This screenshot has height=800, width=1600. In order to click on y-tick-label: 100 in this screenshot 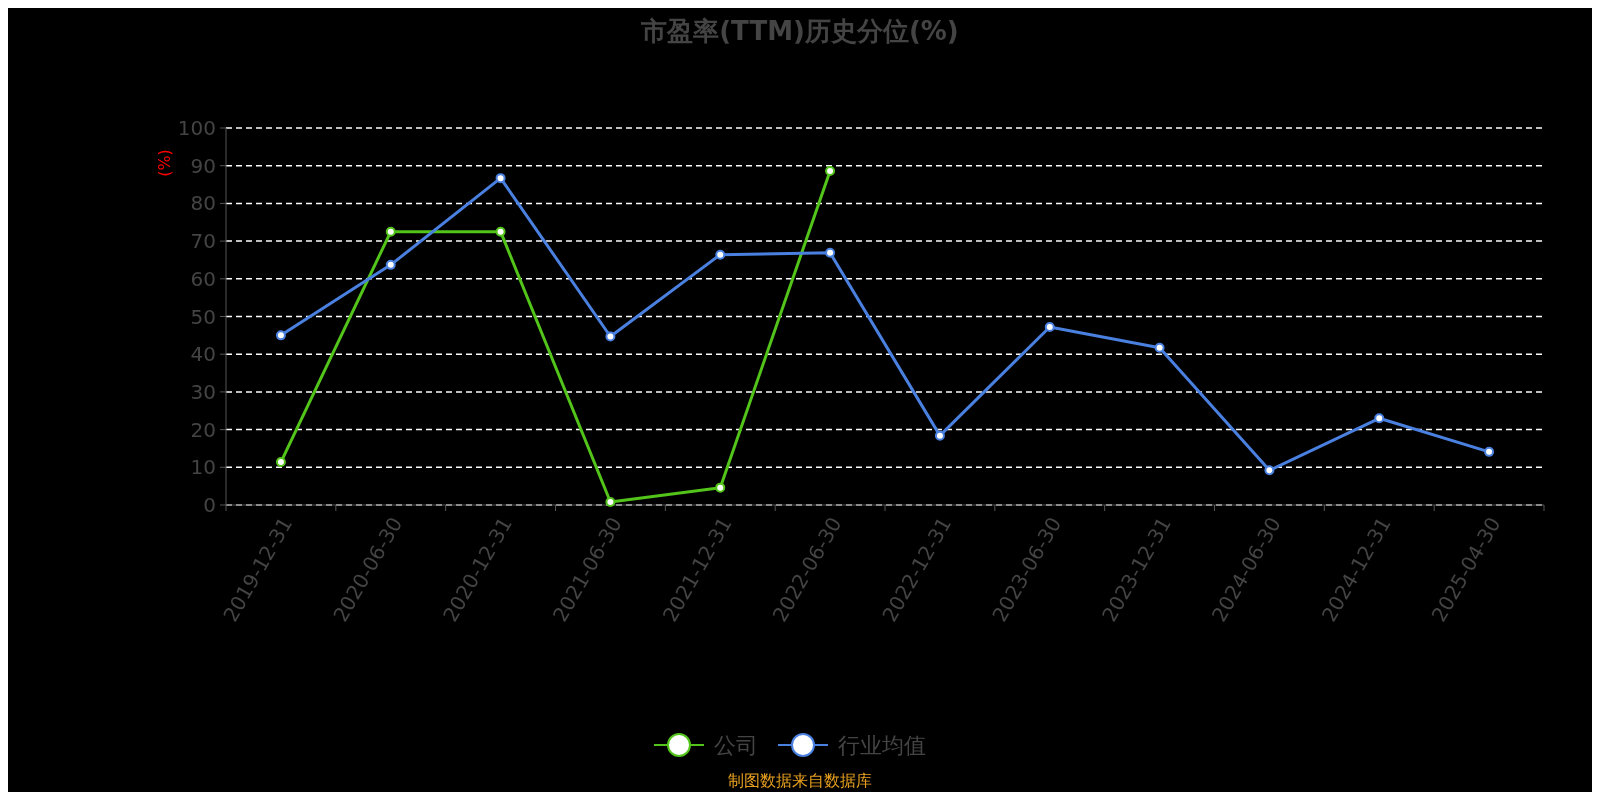, I will do `click(196, 128)`.